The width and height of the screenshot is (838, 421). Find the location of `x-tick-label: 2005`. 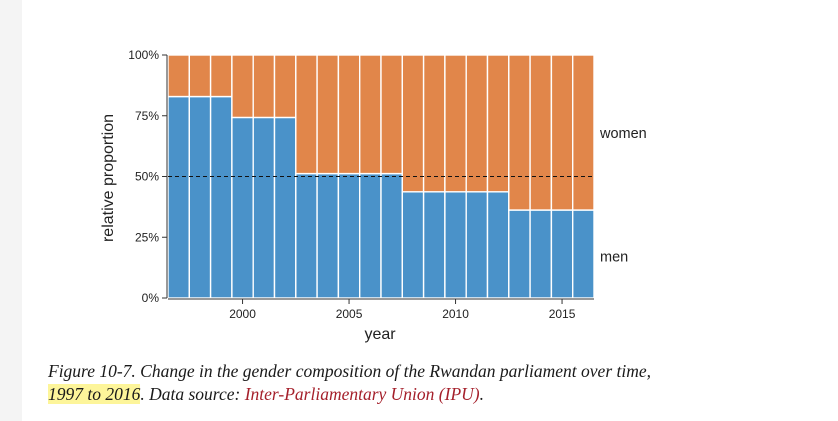

x-tick-label: 2005 is located at coordinates (349, 314).